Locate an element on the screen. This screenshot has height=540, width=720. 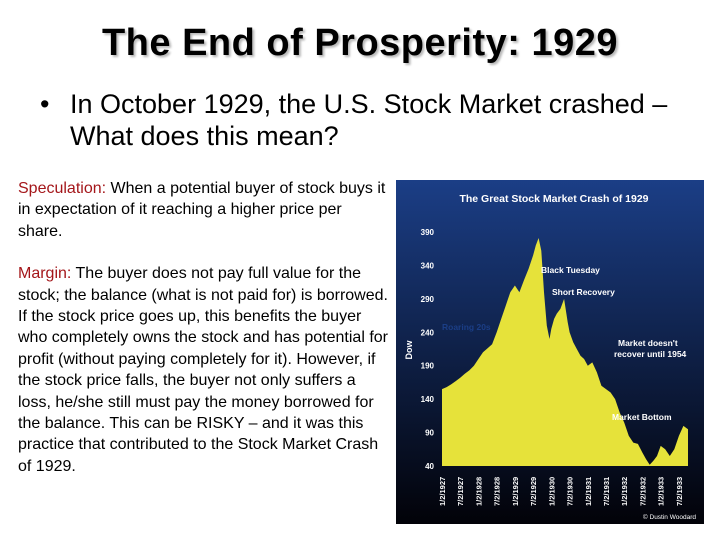
x-tick-label: 7/2/1929 is located at coordinates (533, 491).